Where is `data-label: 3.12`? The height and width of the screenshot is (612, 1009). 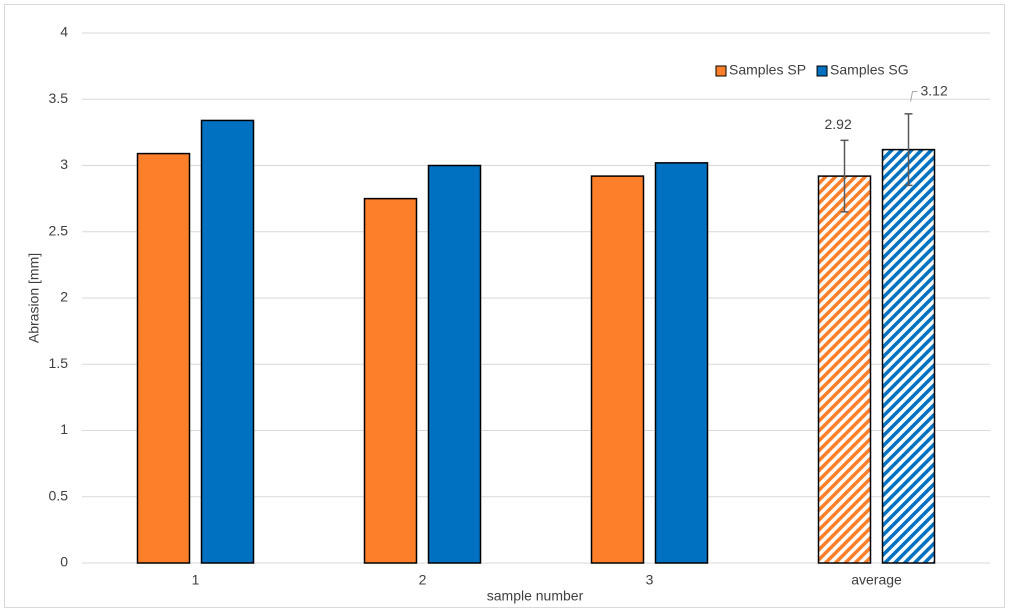 data-label: 3.12 is located at coordinates (934, 90).